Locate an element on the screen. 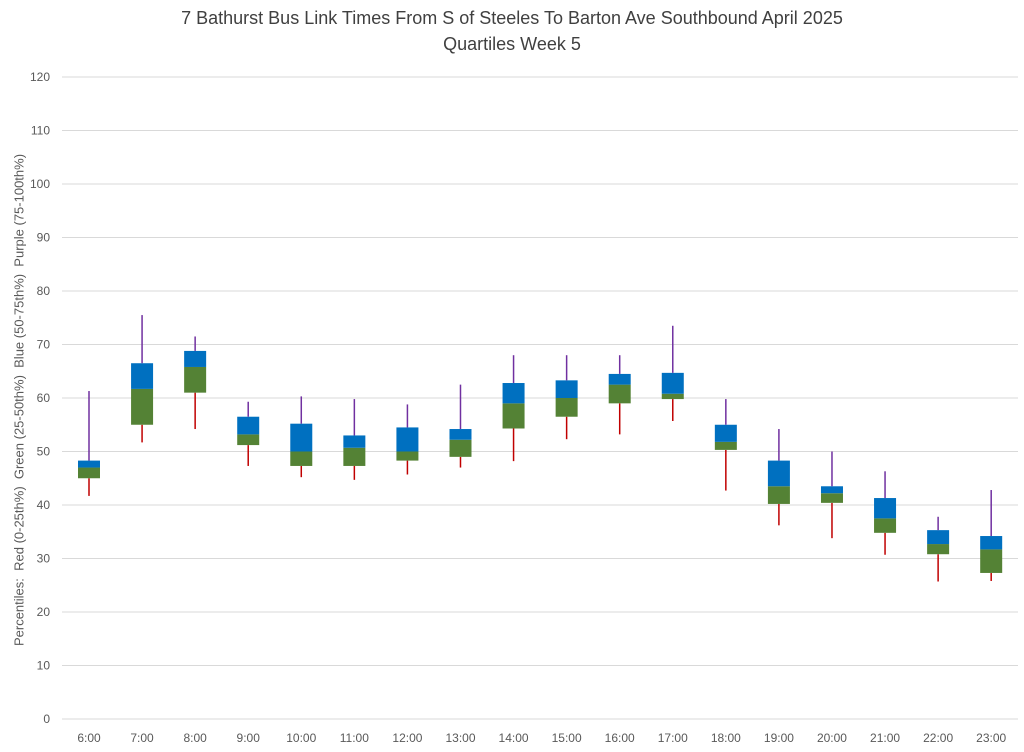  x-tick-label: 8:00 is located at coordinates (195, 738).